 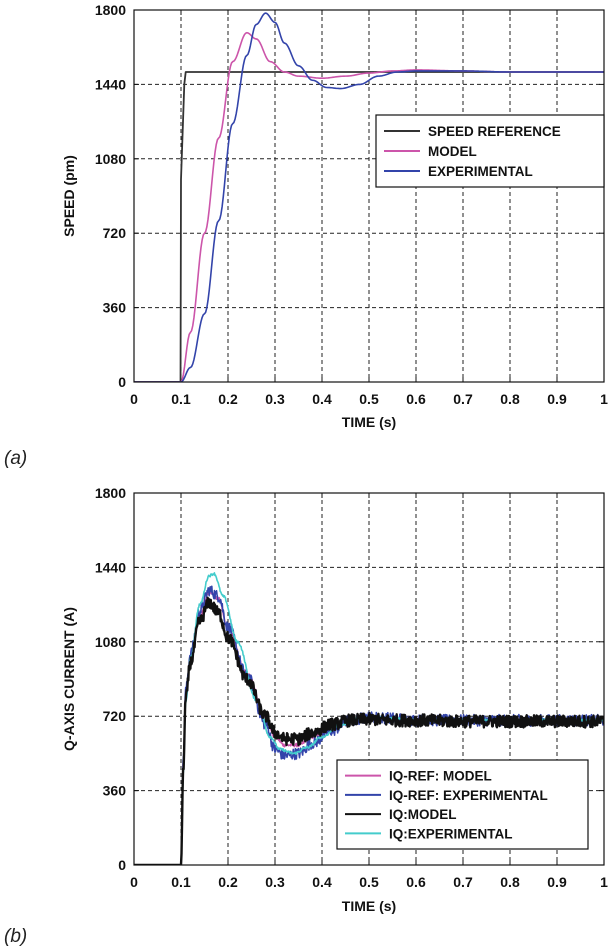 I want to click on y-axis-title: SPEED (pm), so click(x=69, y=196).